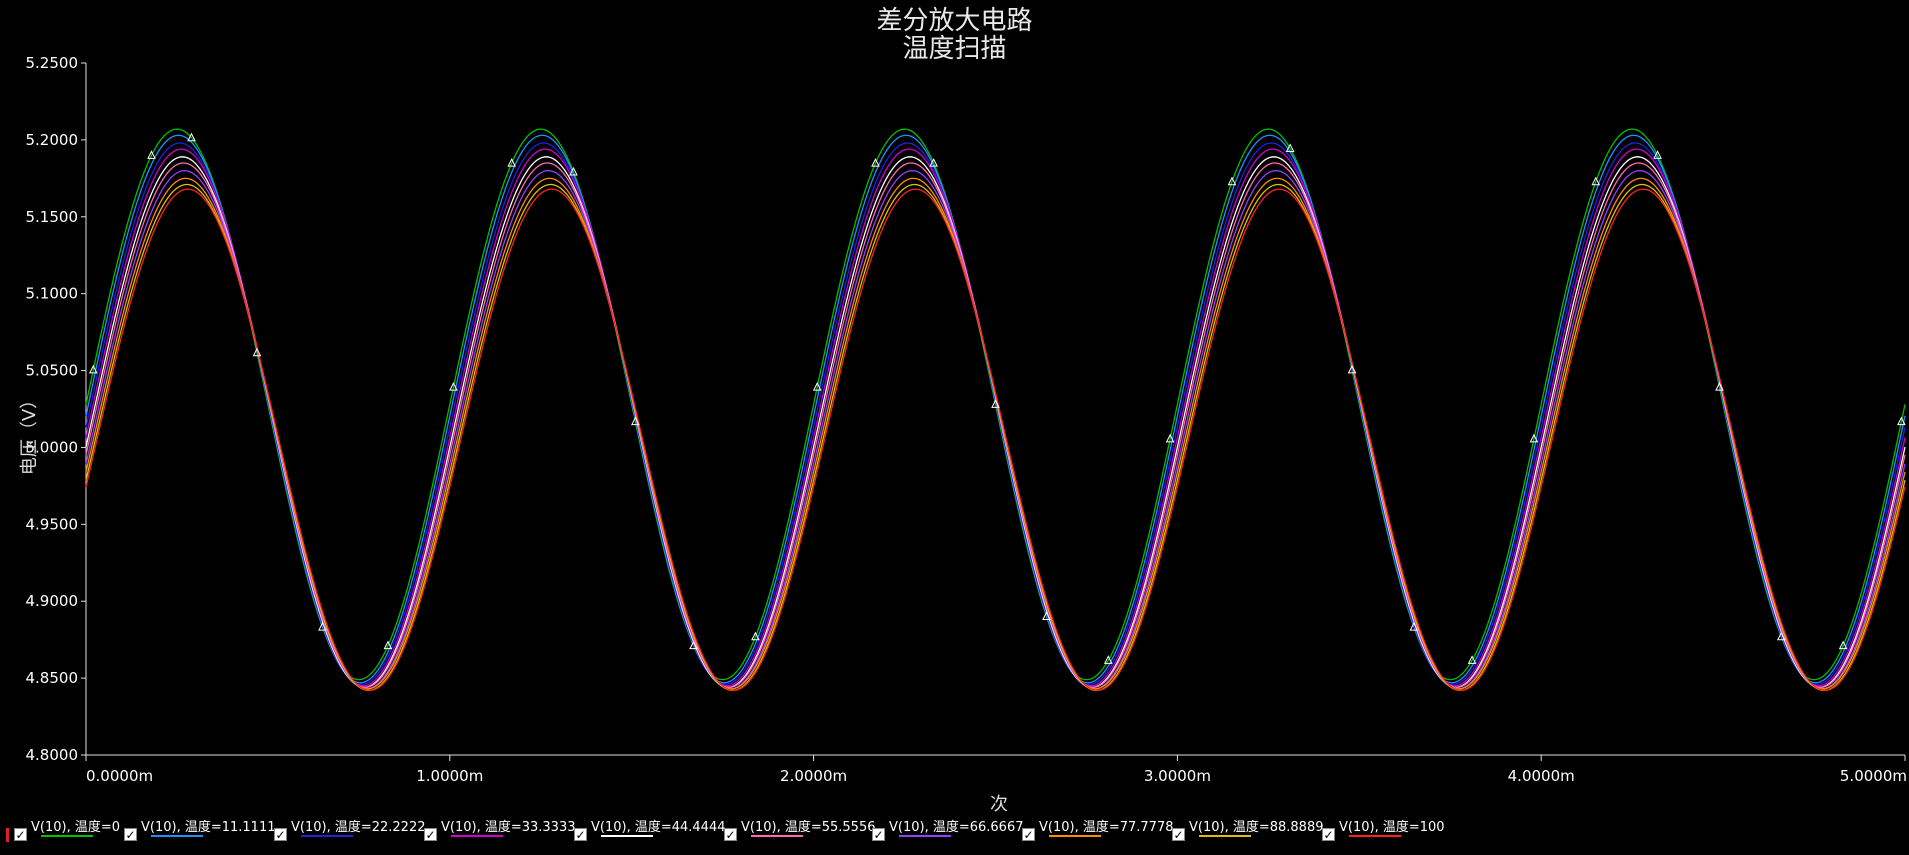 The height and width of the screenshot is (855, 1909). I want to click on legend-item: ✓ V(10), 温度=22.2222, so click(350, 830).